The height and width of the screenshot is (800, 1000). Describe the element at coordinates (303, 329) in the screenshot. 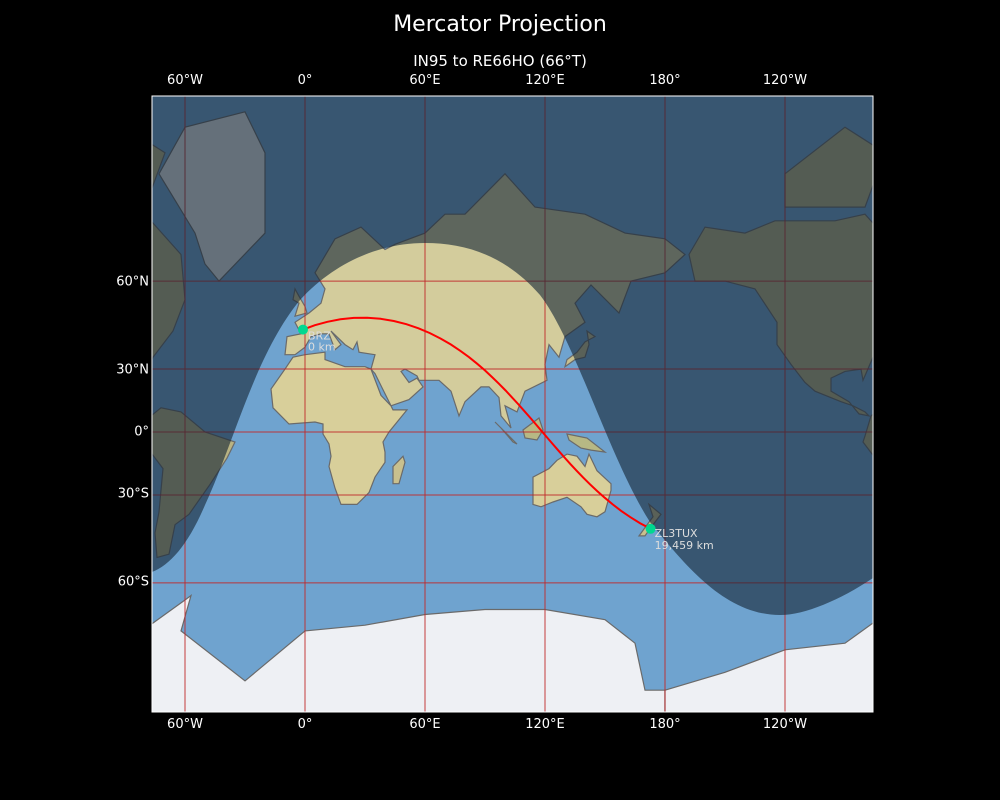

I see `origin-marker` at that location.